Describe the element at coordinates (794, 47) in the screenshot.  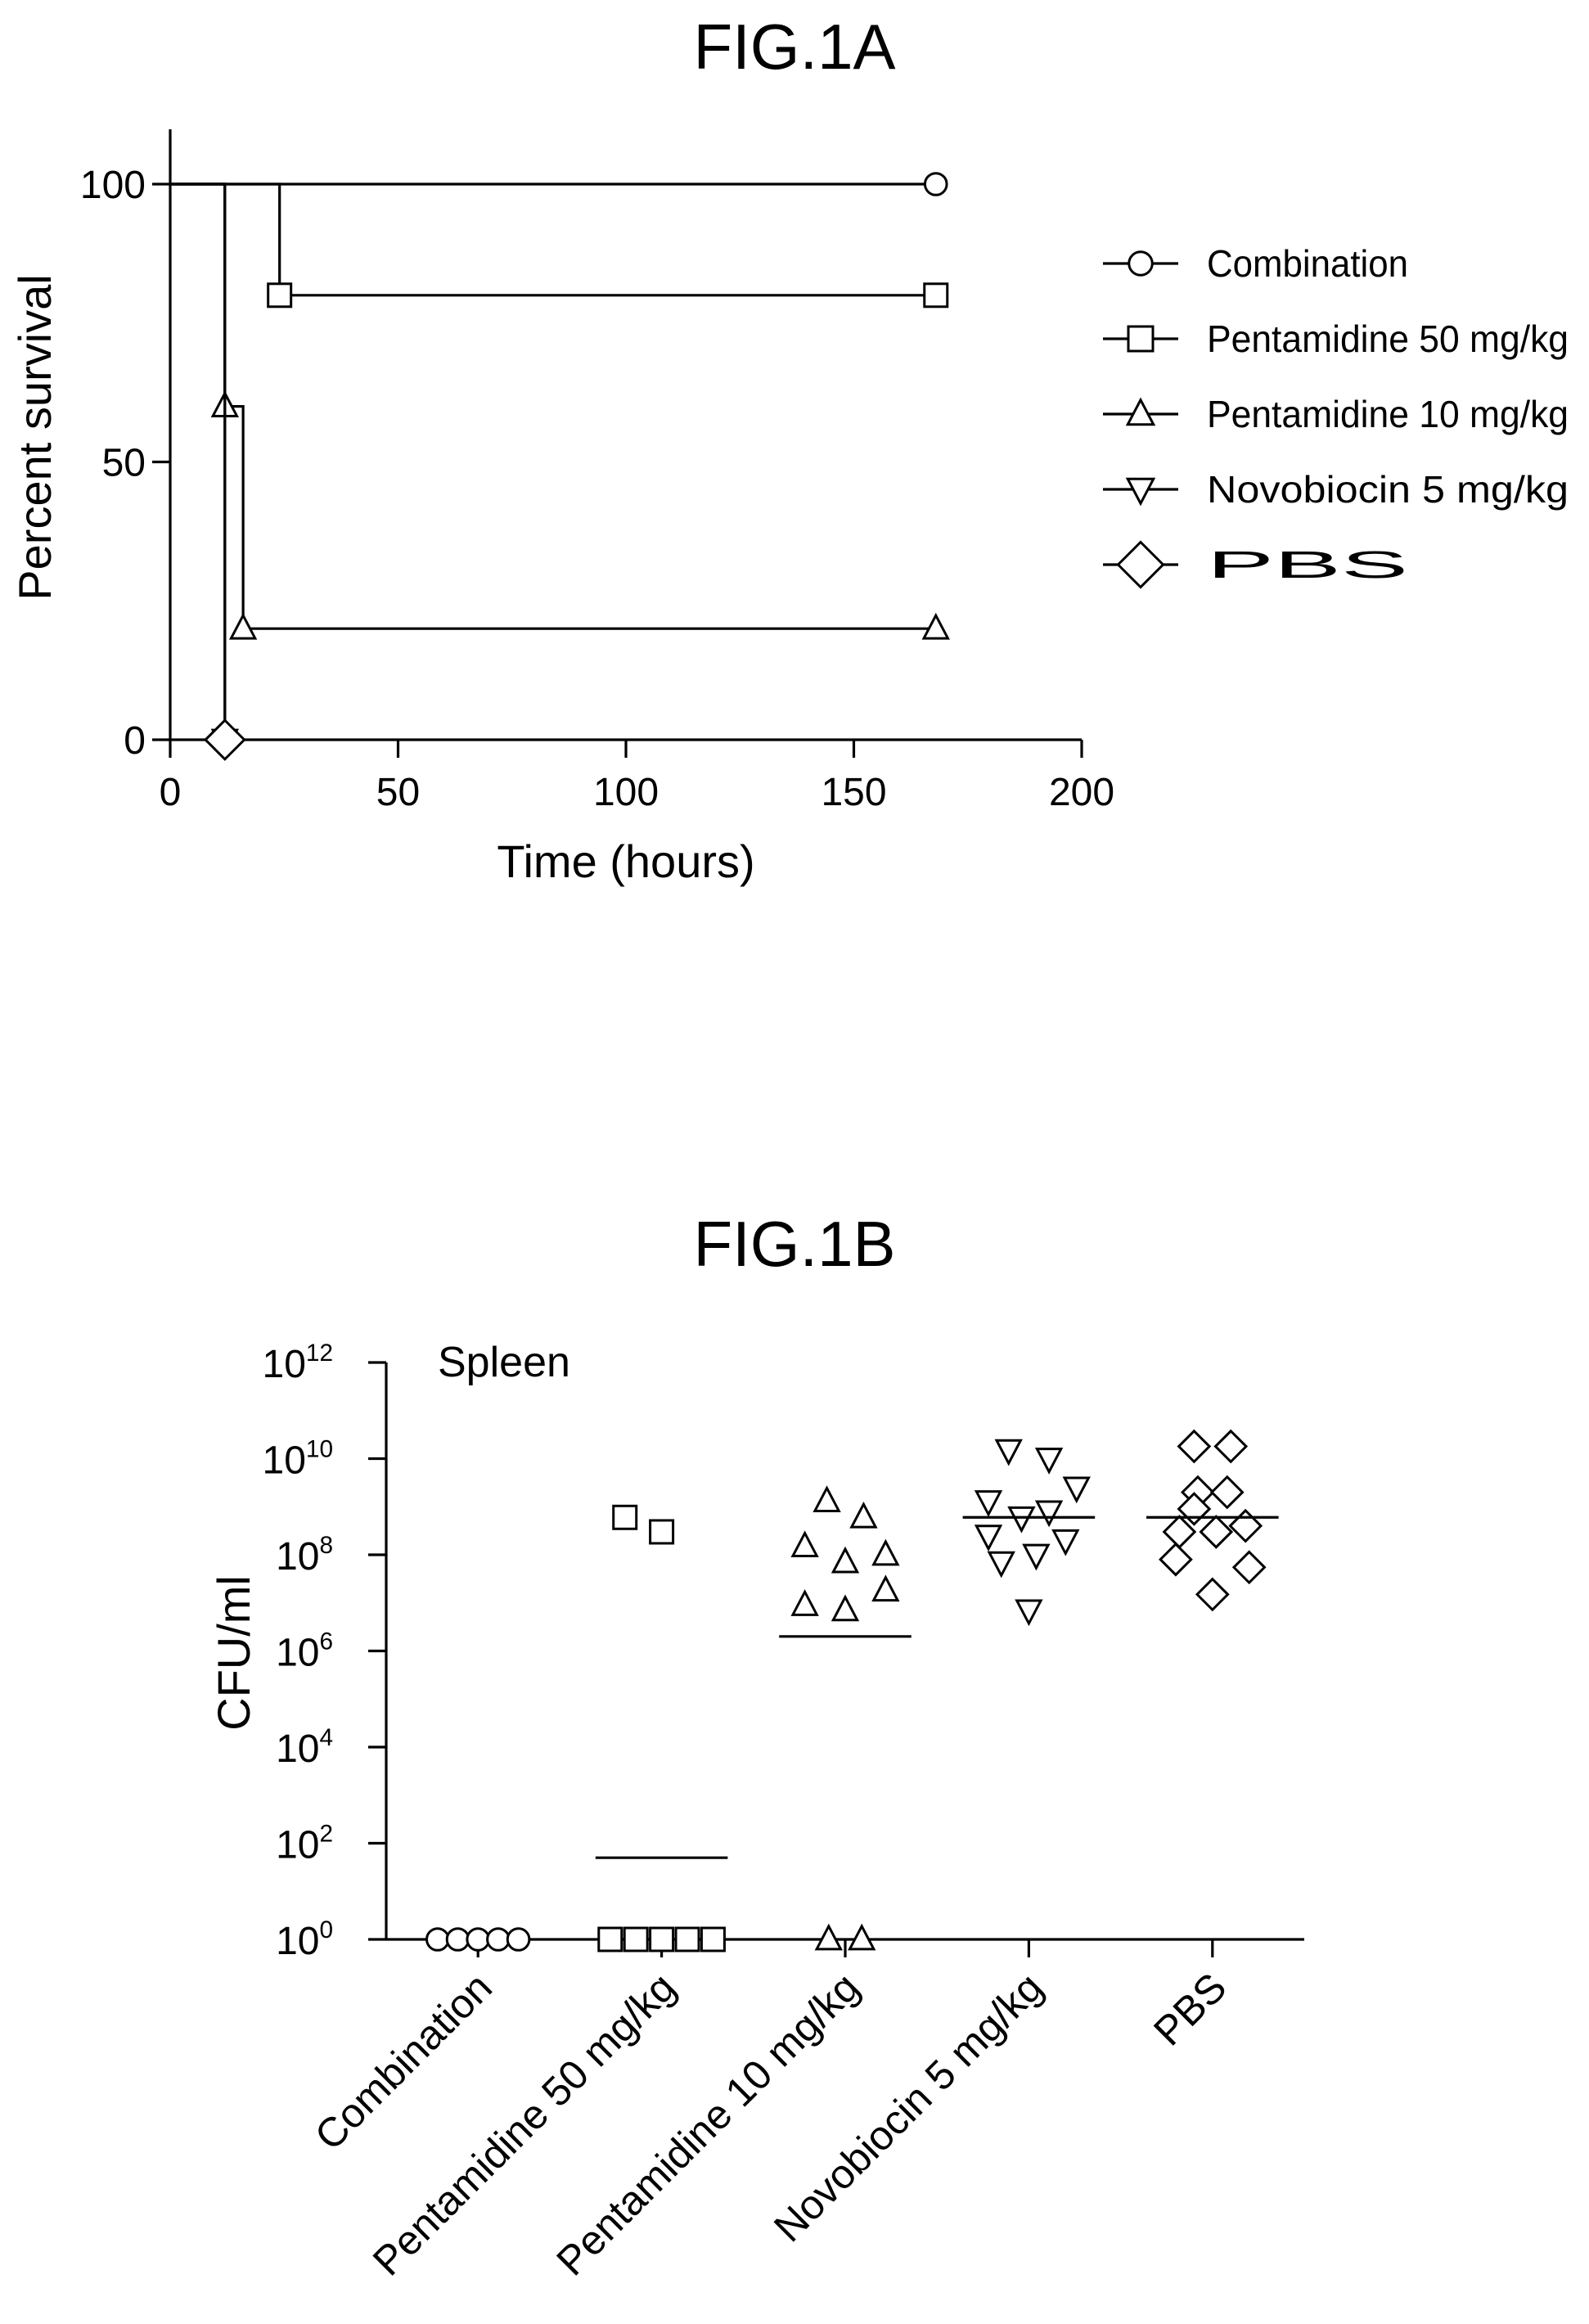
I see `figure-a-title: FIG.1A` at that location.